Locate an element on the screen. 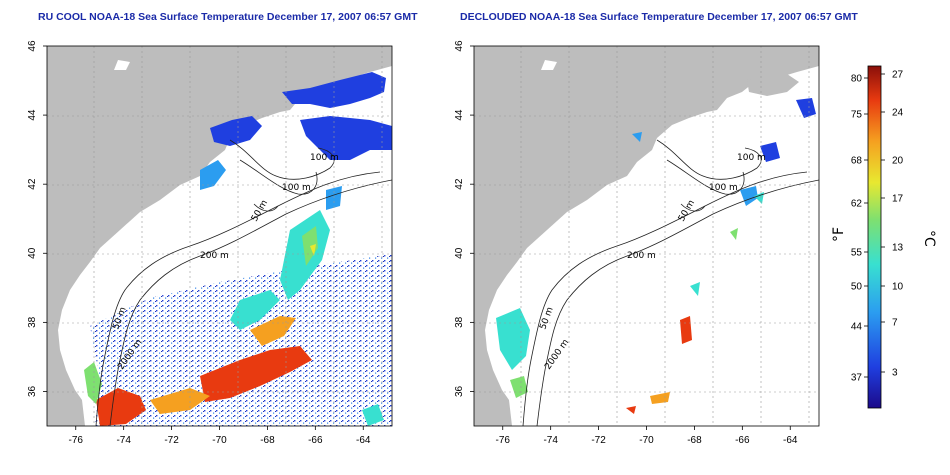 This screenshot has height=475, width=950. fahrenheit-tick-label: 80 is located at coordinates (857, 79).